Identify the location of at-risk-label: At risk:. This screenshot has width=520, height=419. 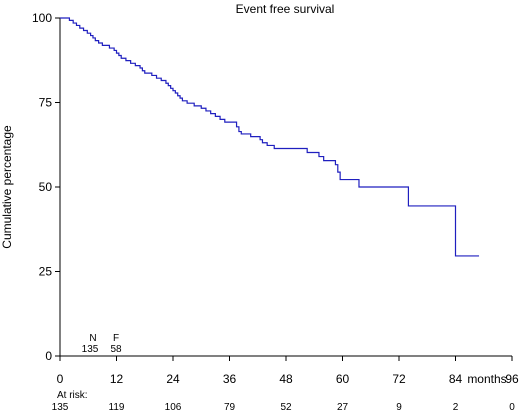
(72, 395).